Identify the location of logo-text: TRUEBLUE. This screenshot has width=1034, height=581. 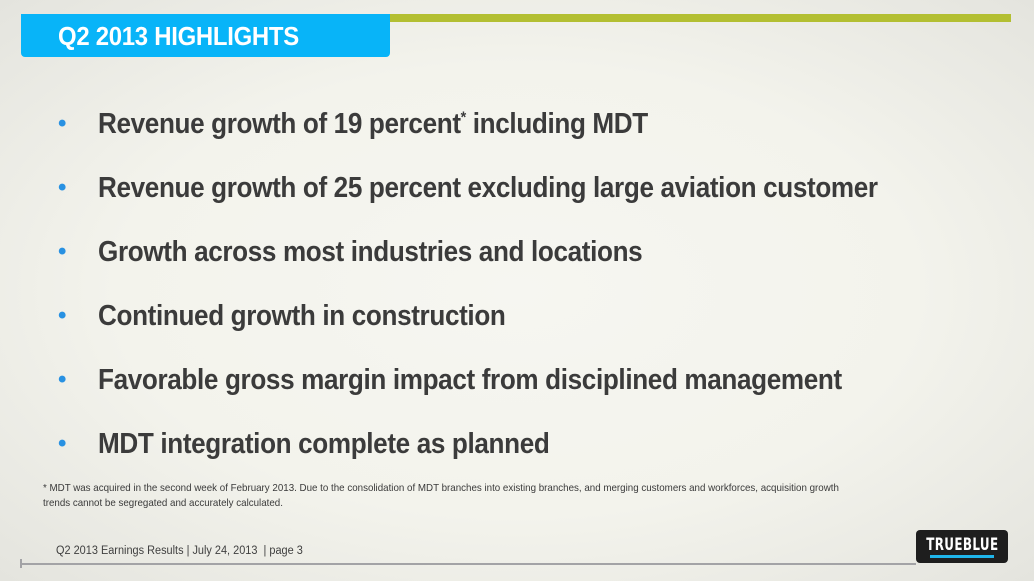
(962, 544).